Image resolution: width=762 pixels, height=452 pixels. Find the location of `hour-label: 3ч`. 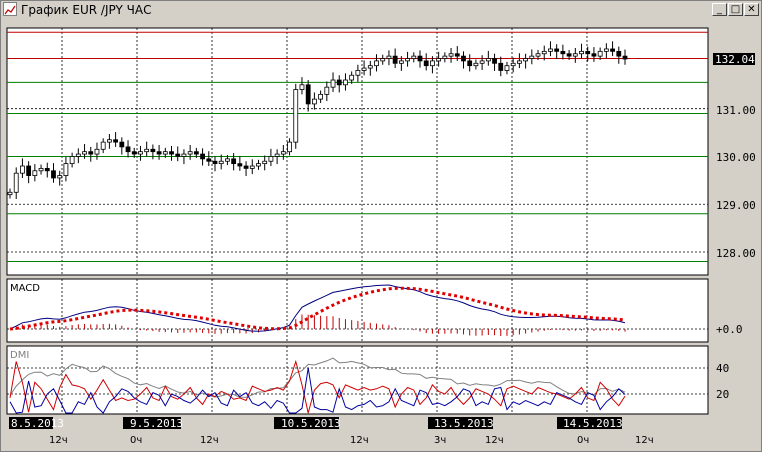

hour-label: 3ч is located at coordinates (440, 440).